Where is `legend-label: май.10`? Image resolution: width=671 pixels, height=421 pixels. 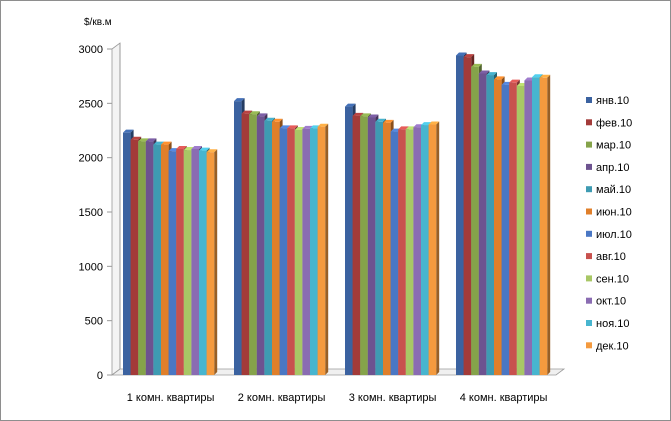
legend-label: май.10 is located at coordinates (613, 190).